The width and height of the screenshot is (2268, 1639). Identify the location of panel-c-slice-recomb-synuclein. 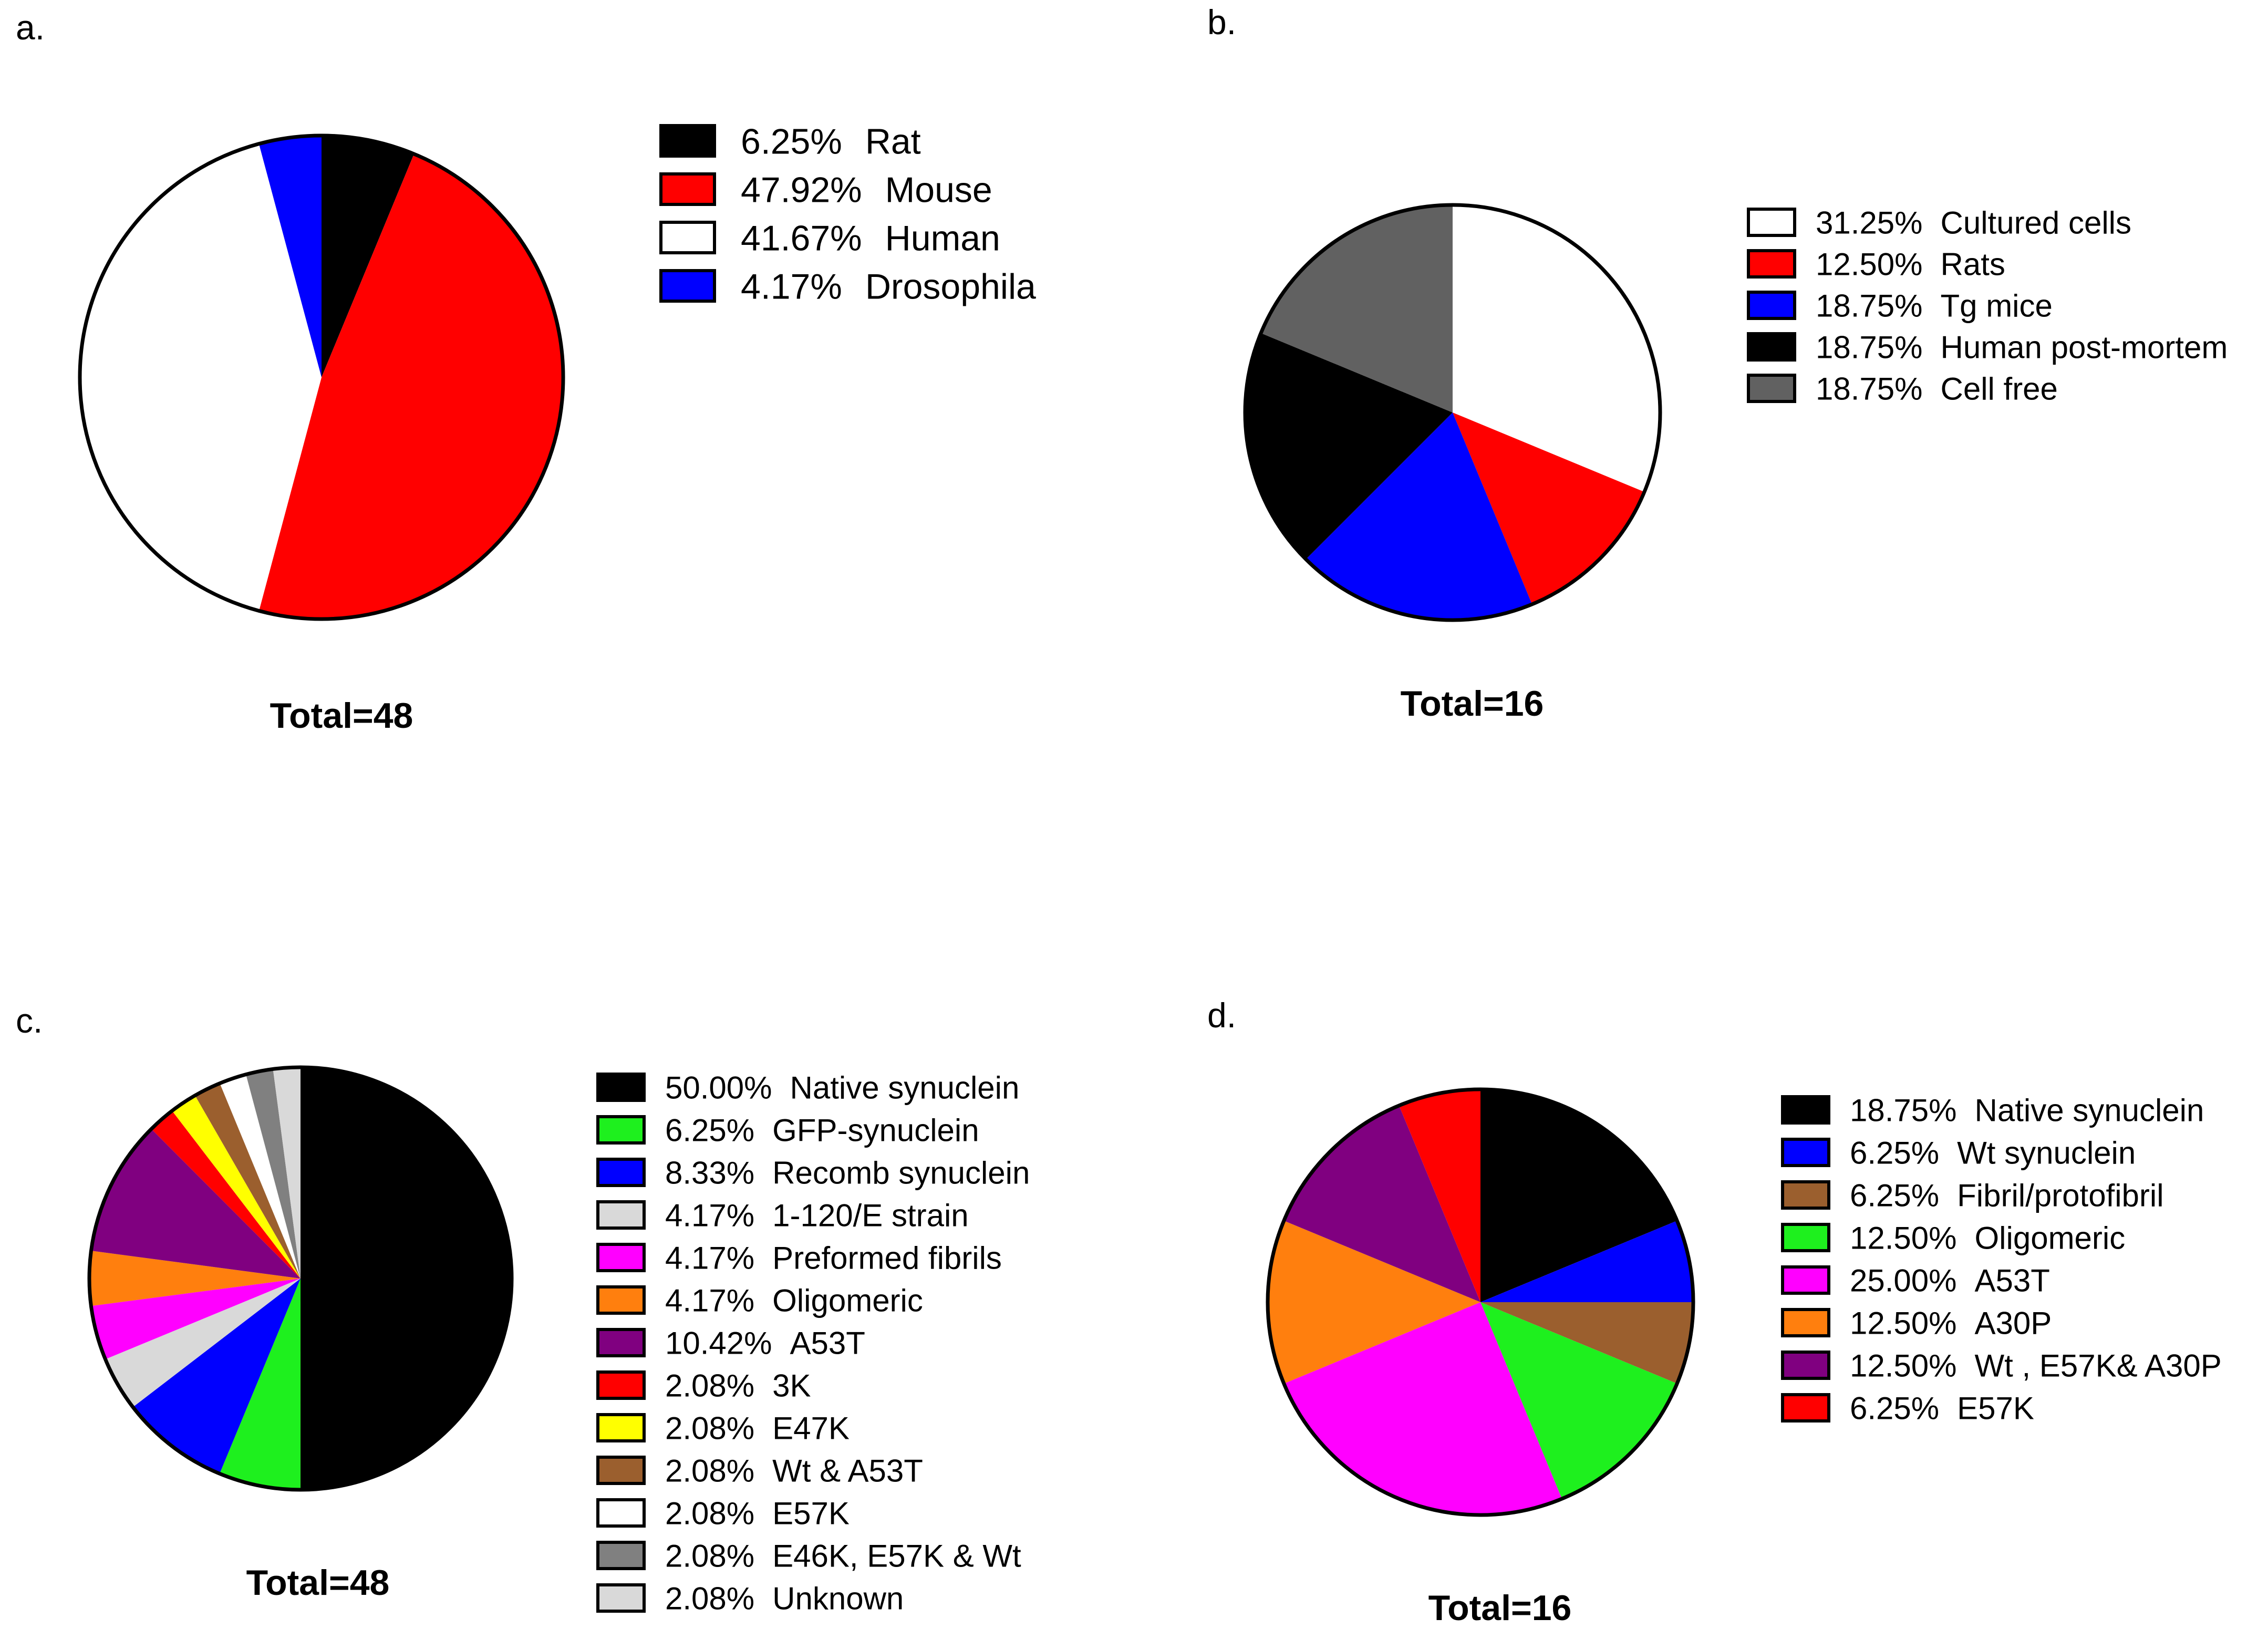
(217, 1376).